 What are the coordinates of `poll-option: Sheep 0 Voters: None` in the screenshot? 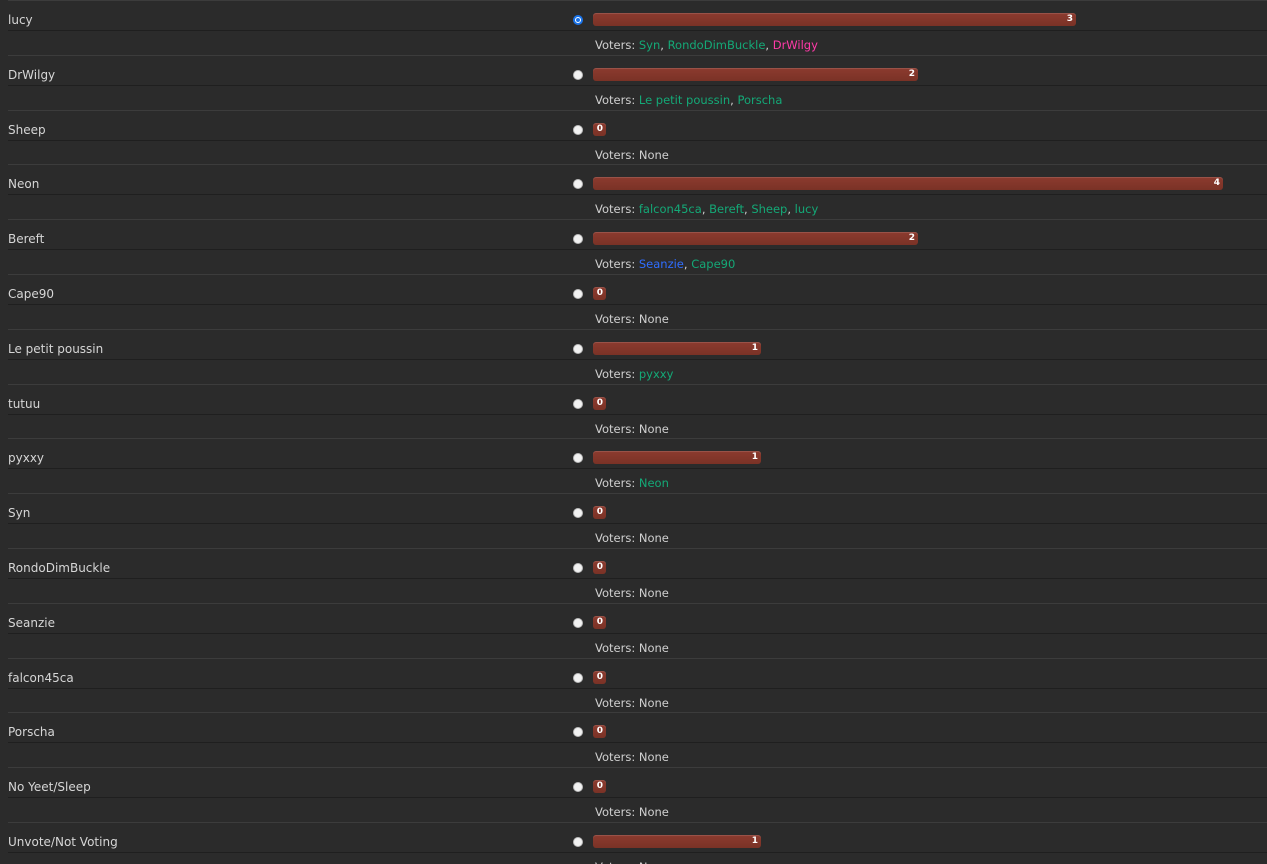 It's located at (633, 137).